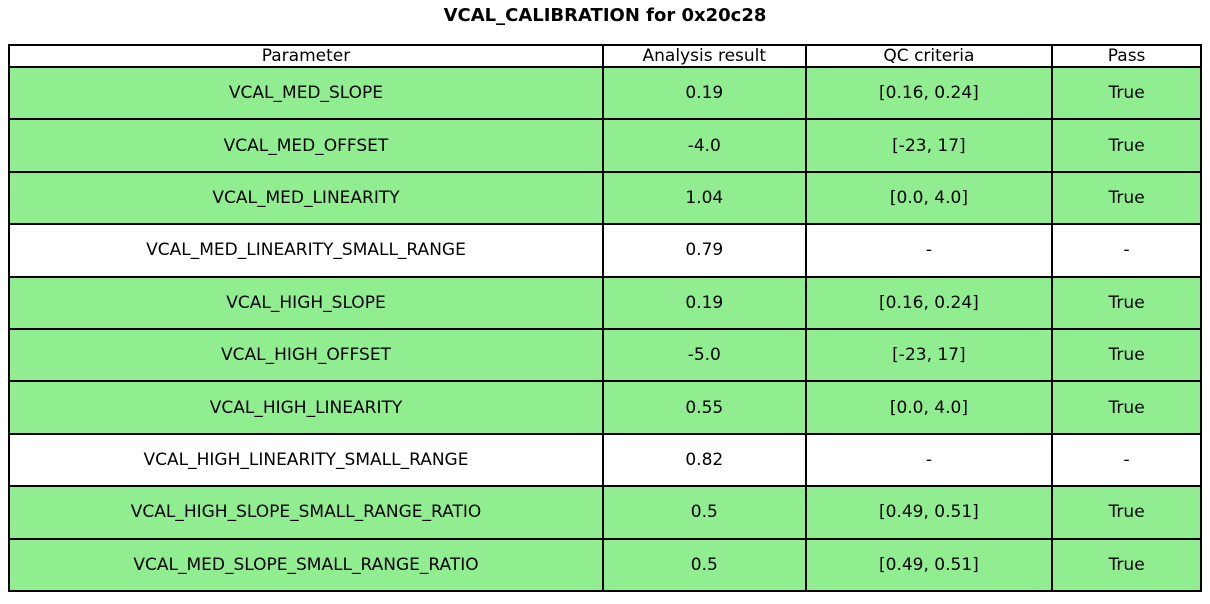  What do you see at coordinates (306, 460) in the screenshot?
I see `cell-parameter: VCAL_HIGH_LINEARITY_SMALL_RANGE` at bounding box center [306, 460].